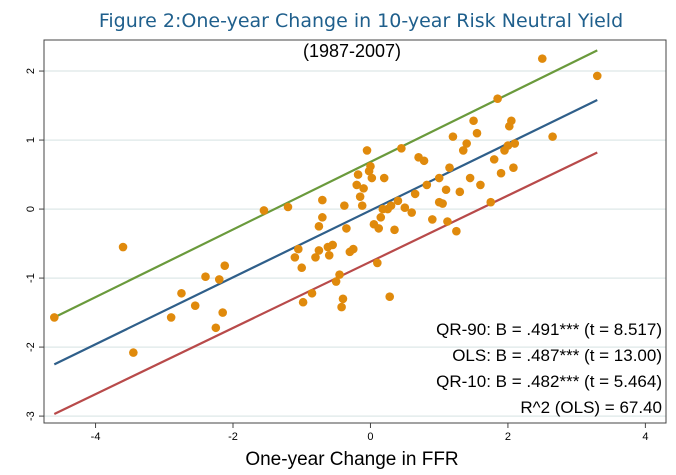 The image size is (676, 475). I want to click on x-tick-label-0: -4, so click(96, 437).